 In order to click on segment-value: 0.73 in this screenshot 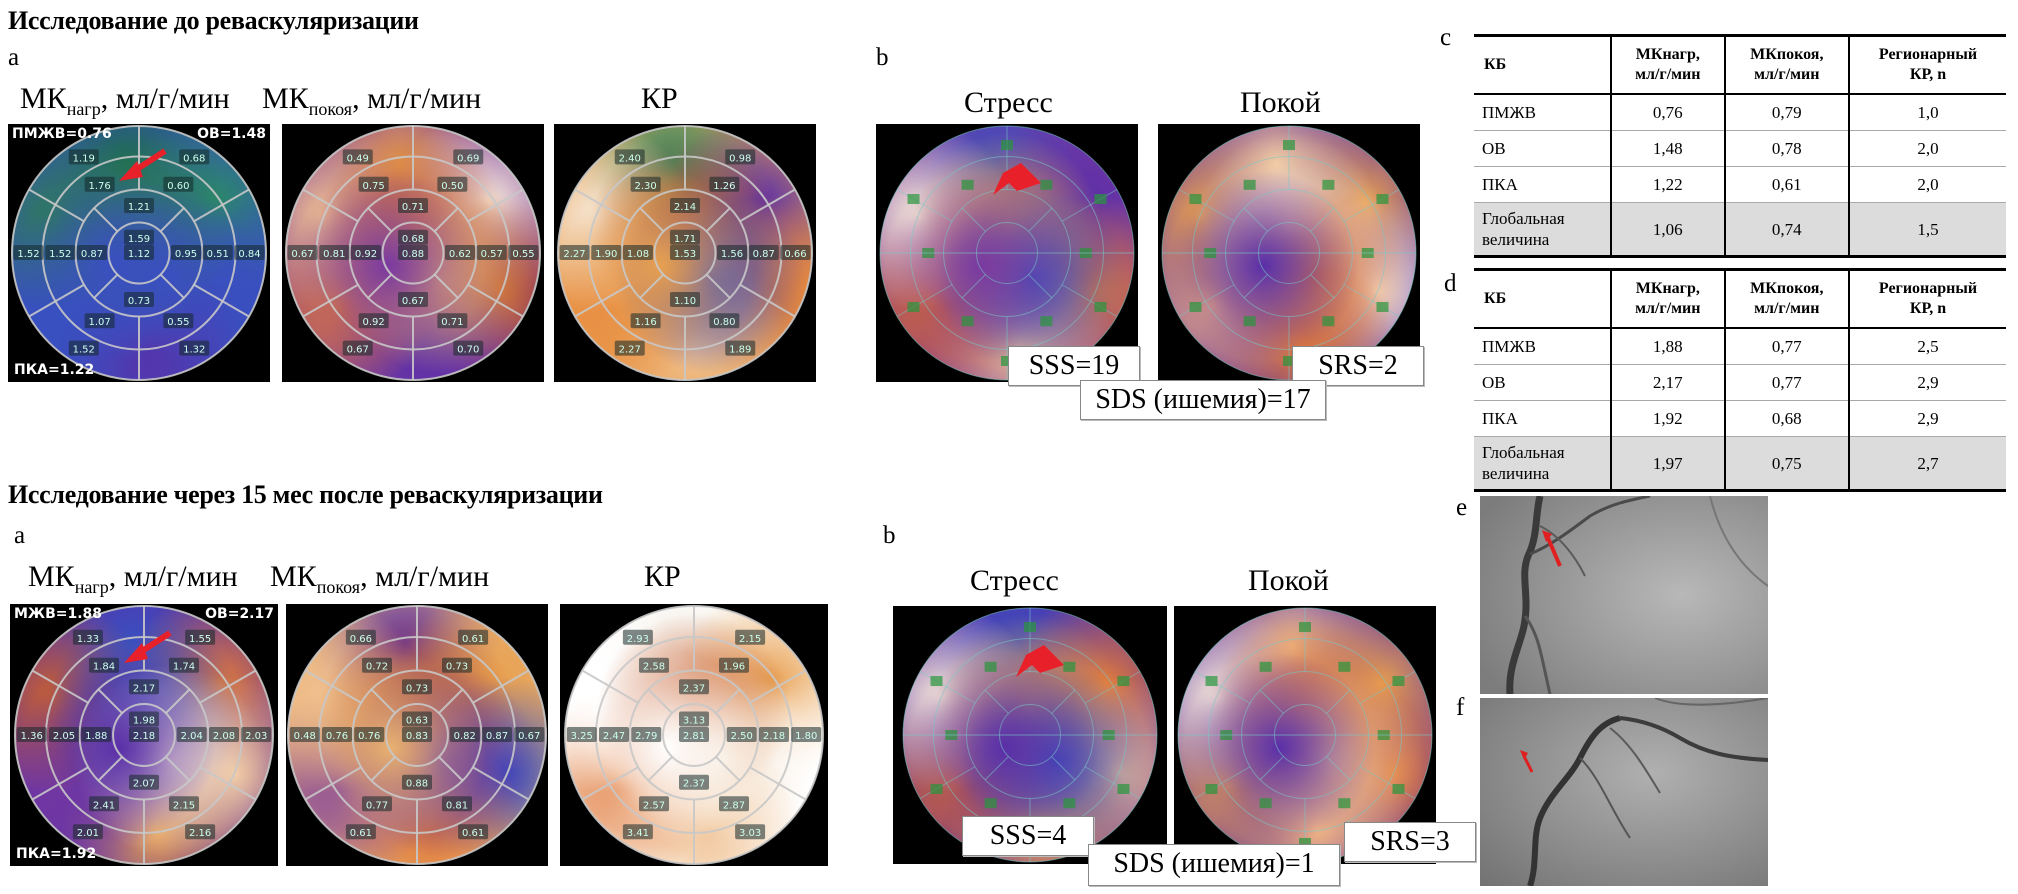, I will do `click(139, 301)`.